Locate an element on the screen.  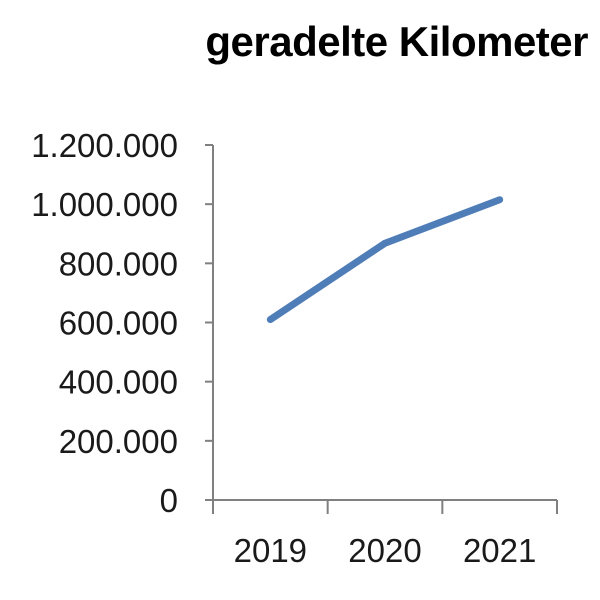
x-tick-label: 2021 is located at coordinates (499, 550).